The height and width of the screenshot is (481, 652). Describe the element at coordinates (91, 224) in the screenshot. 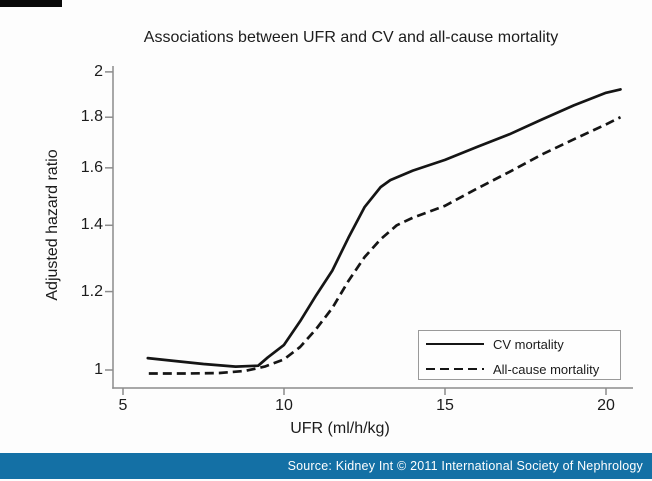

I see `y-tick-label: 1.4` at that location.